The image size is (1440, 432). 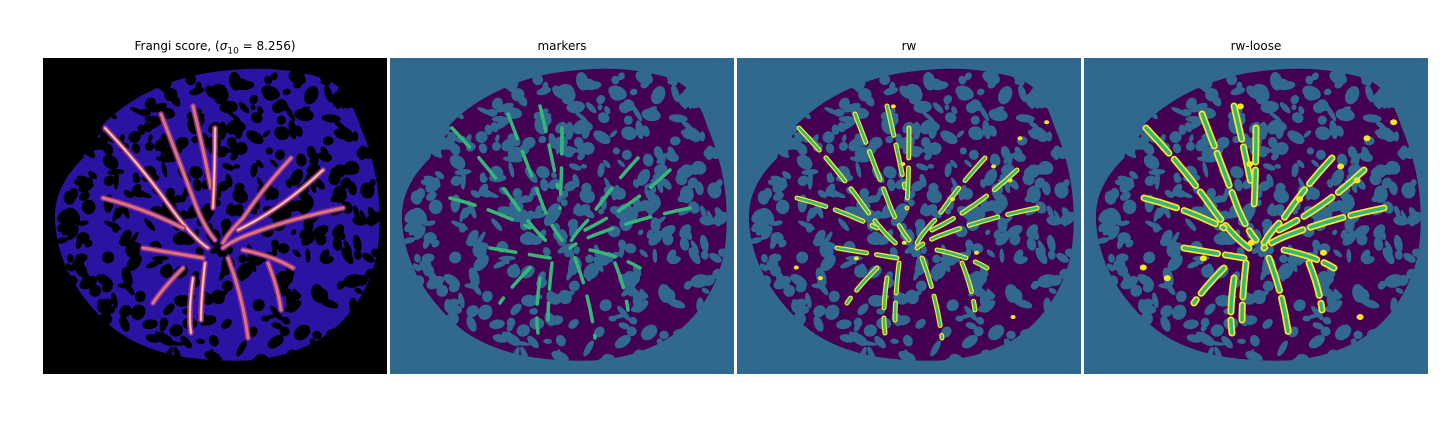 I want to click on panel-title-markers: markers, so click(x=562, y=46).